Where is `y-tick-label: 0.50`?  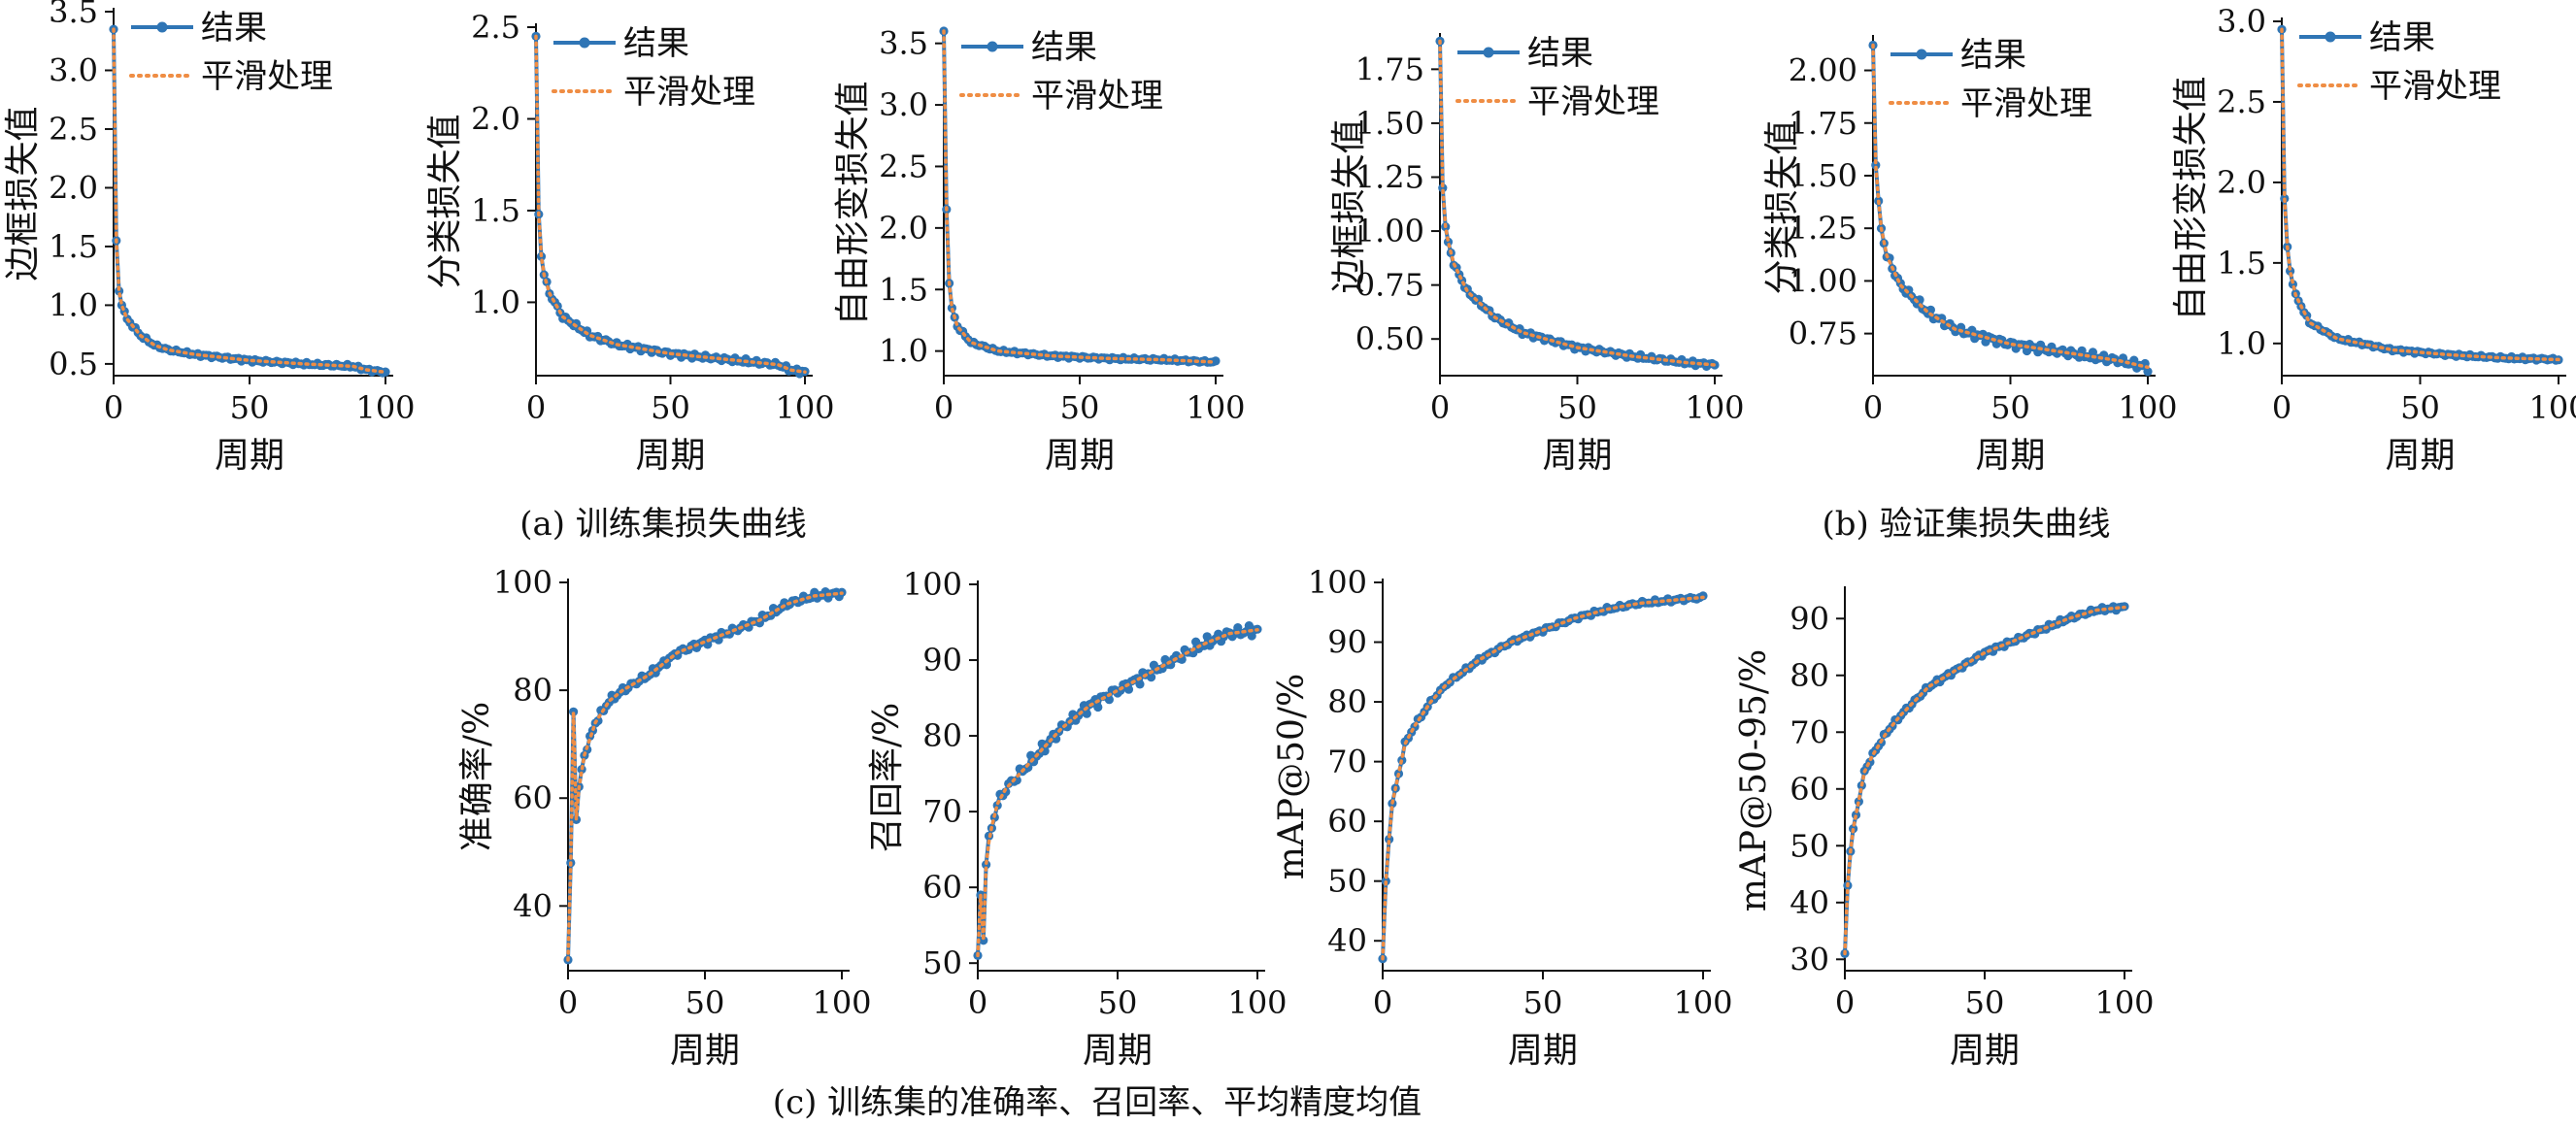 y-tick-label: 0.50 is located at coordinates (1390, 338).